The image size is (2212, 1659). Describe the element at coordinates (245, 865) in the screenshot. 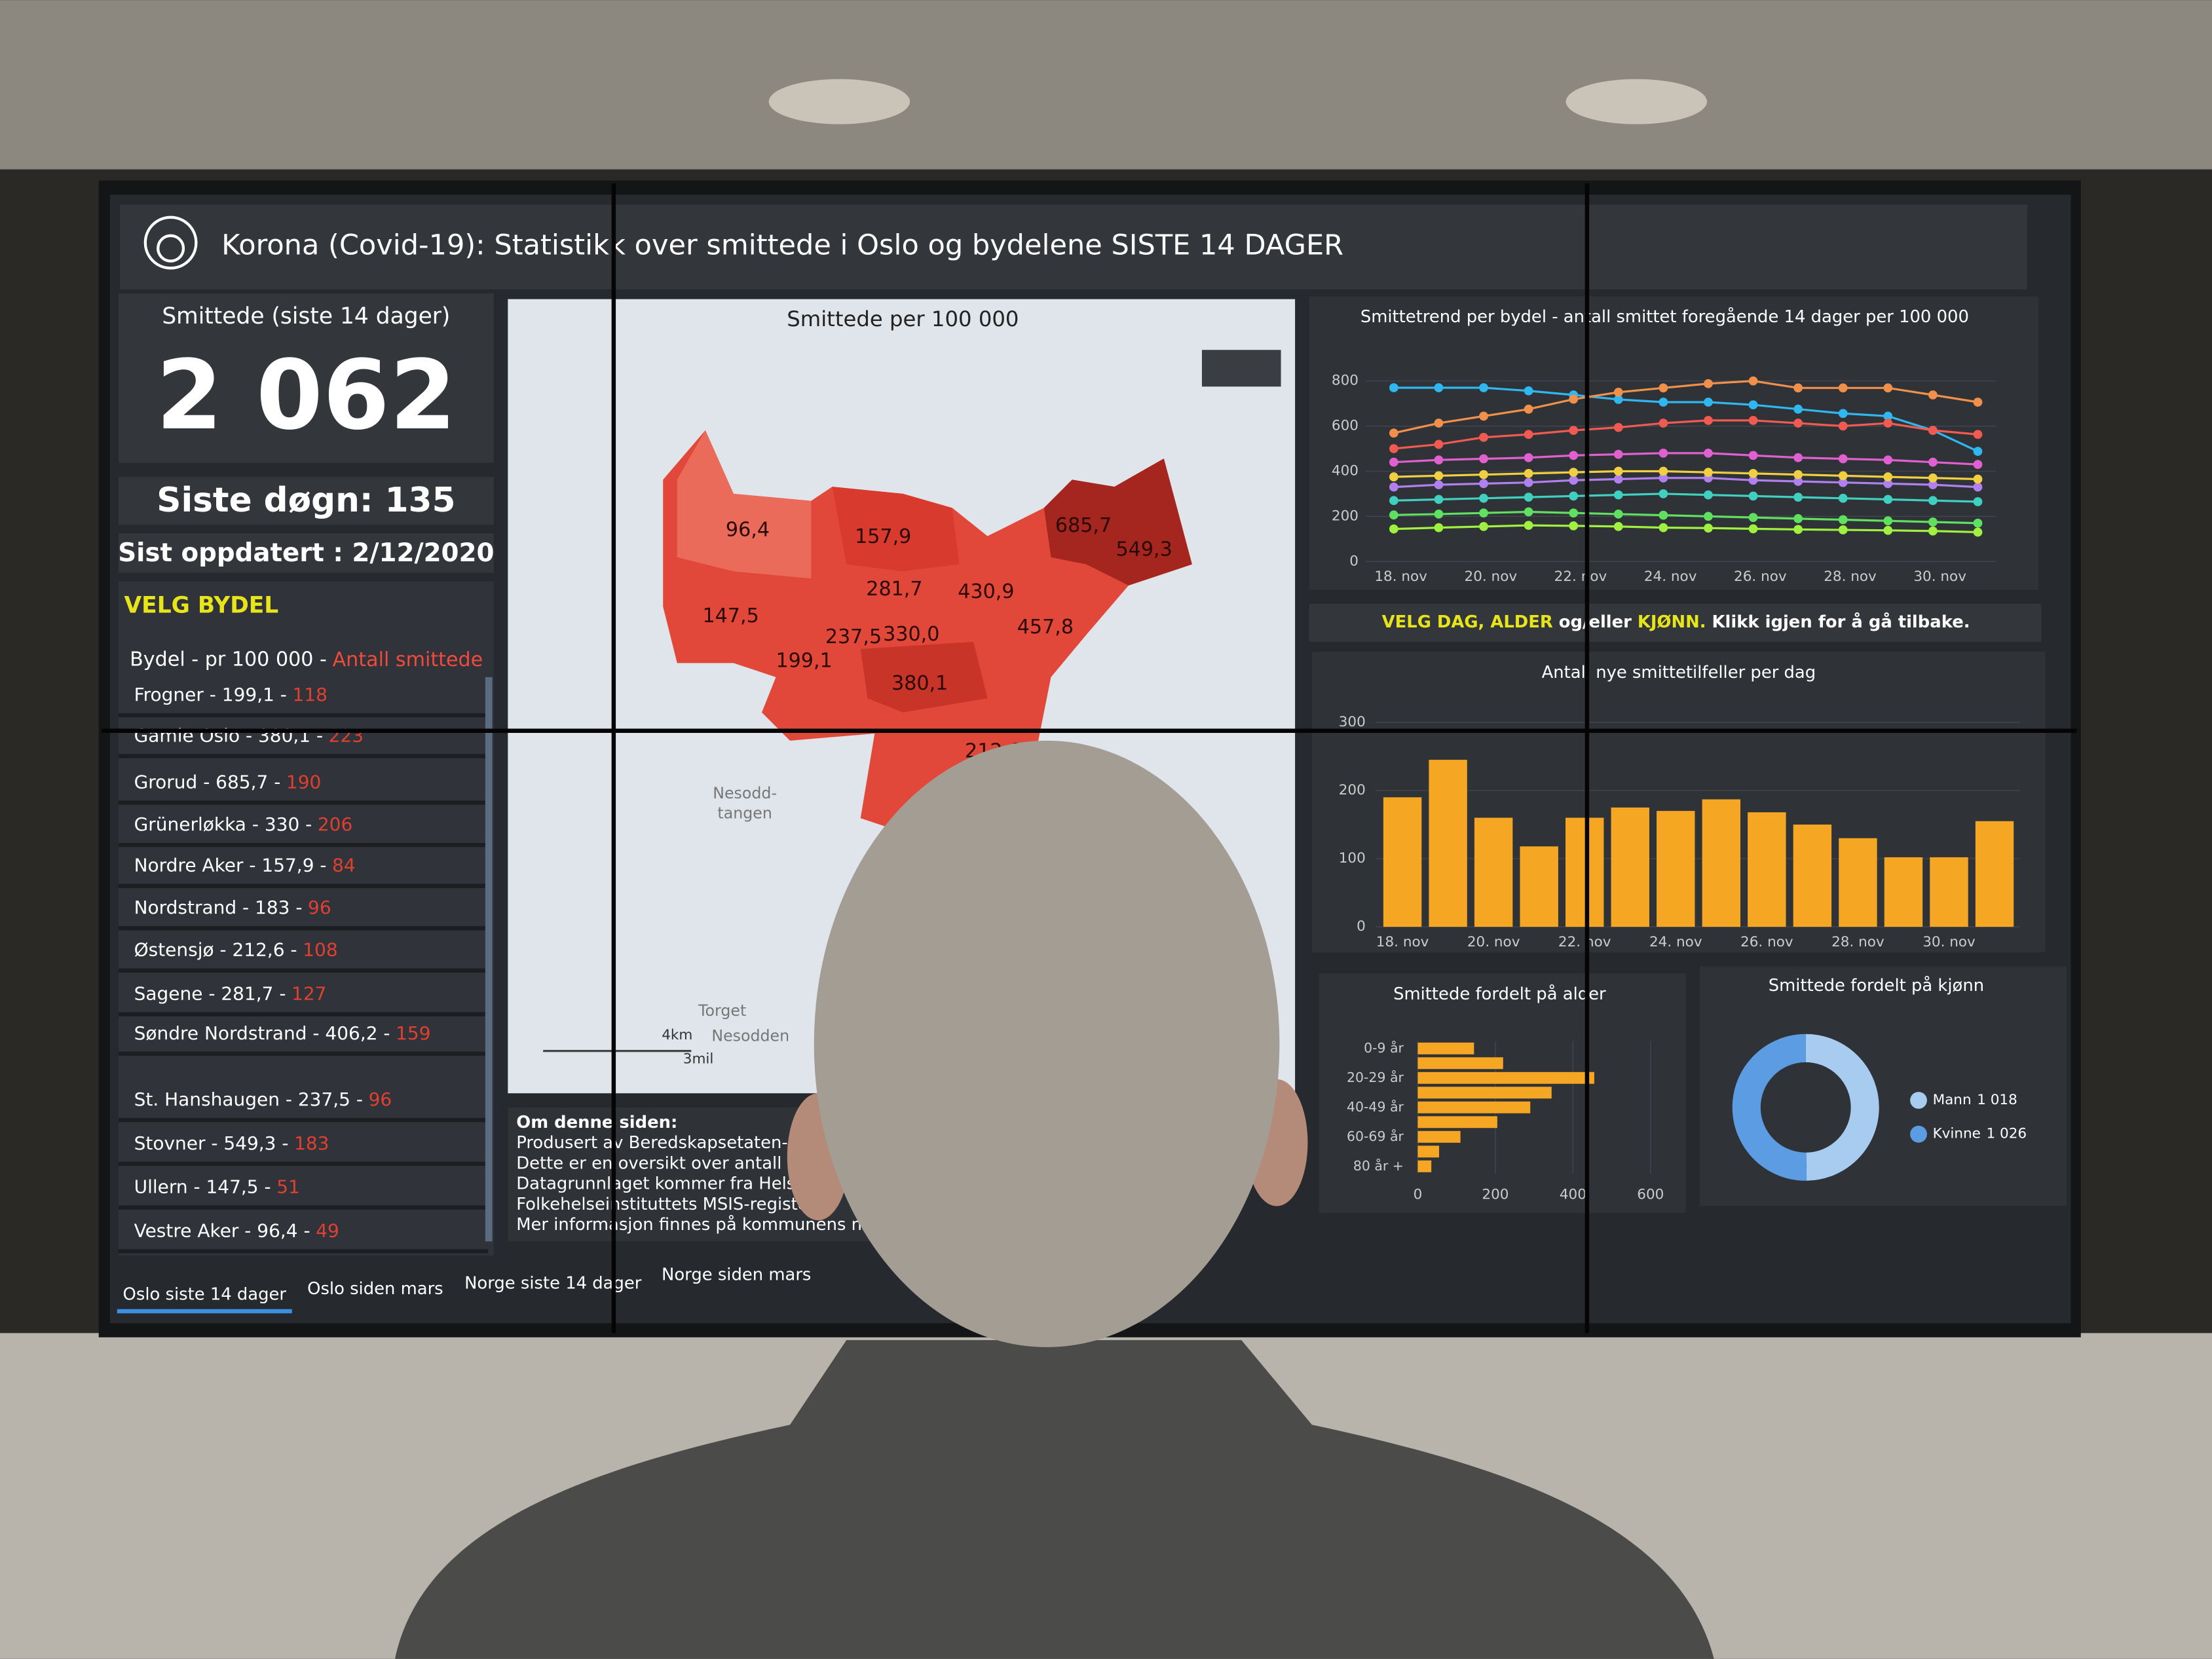

I see `district-item: Nordre Aker - 157,9 -84` at that location.